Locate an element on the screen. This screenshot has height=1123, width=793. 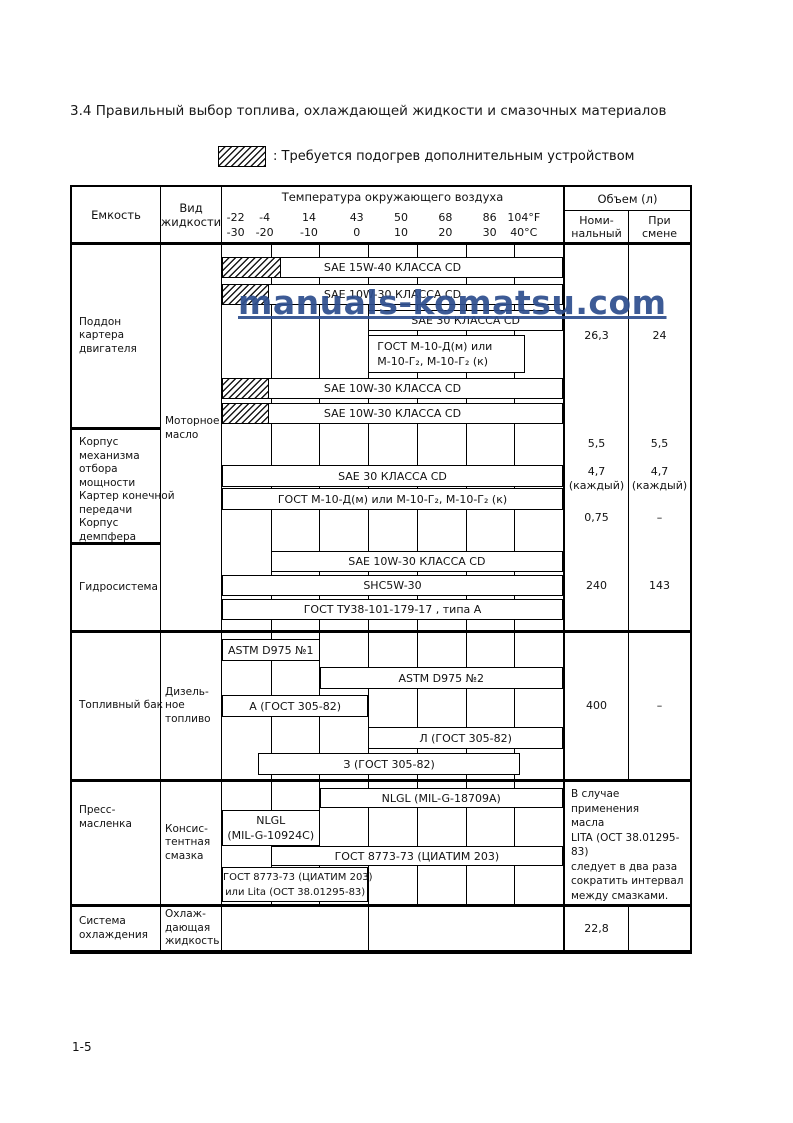
page-number: 1-5 is located at coordinates (82, 1047).